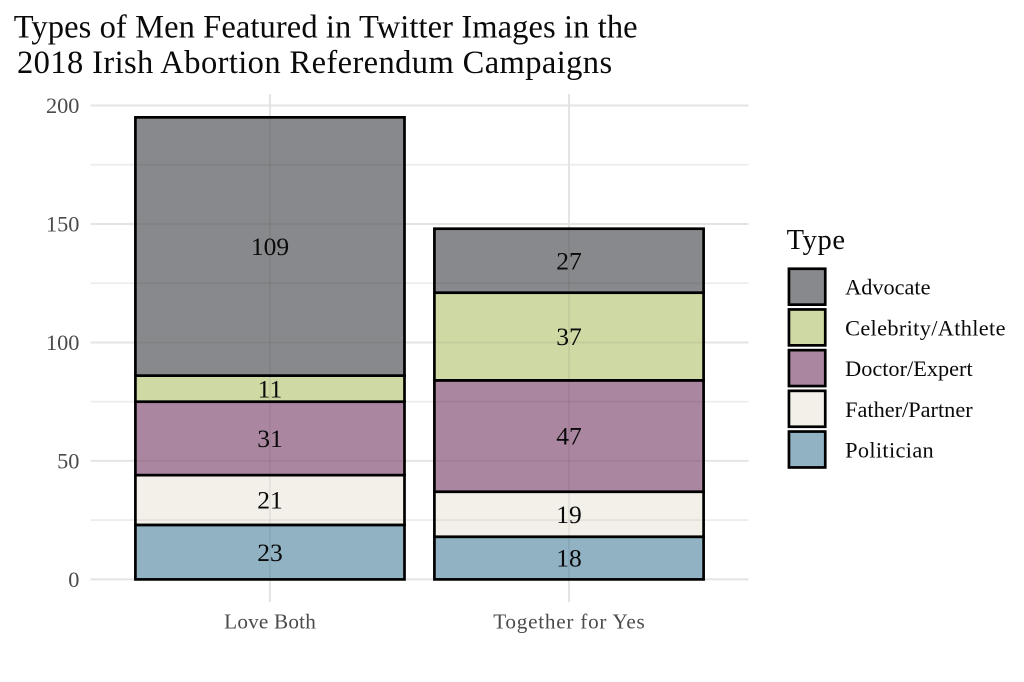 The image size is (1024, 682). Describe the element at coordinates (73, 579) in the screenshot. I see `svg-text: 0` at that location.